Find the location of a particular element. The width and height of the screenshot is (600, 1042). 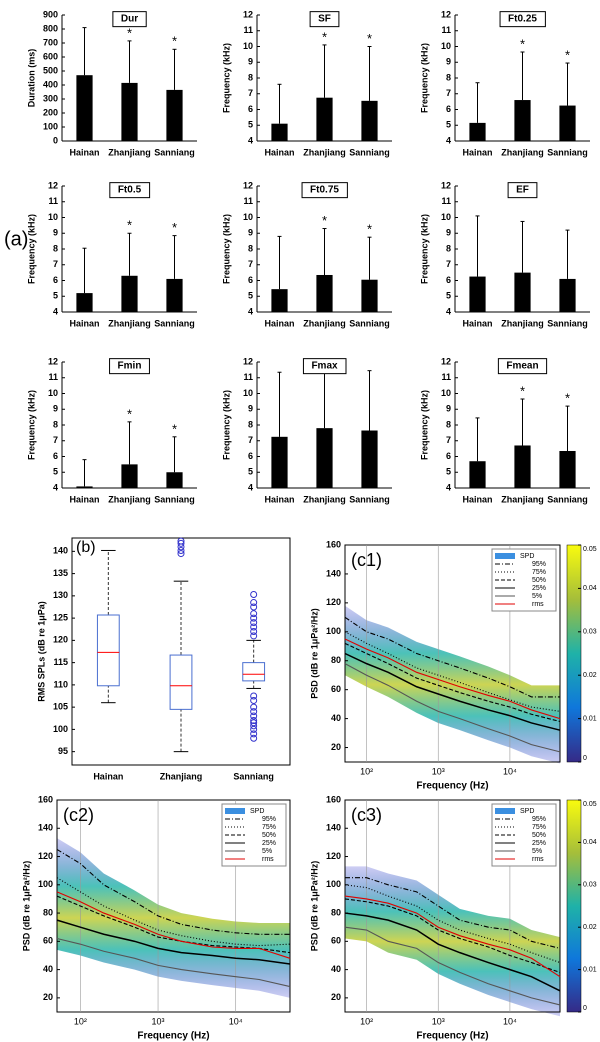

x-tick-label: Zhanjiang is located at coordinates (324, 152).